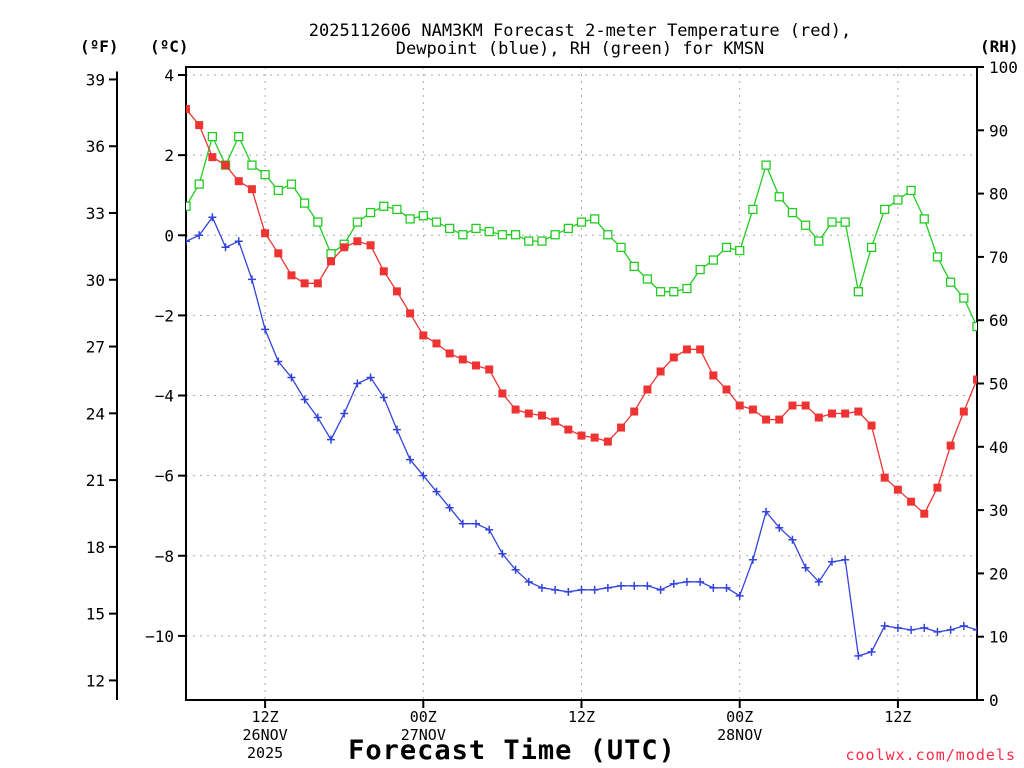  Describe the element at coordinates (998, 637) in the screenshot. I see `rh-tick-label: 10` at that location.